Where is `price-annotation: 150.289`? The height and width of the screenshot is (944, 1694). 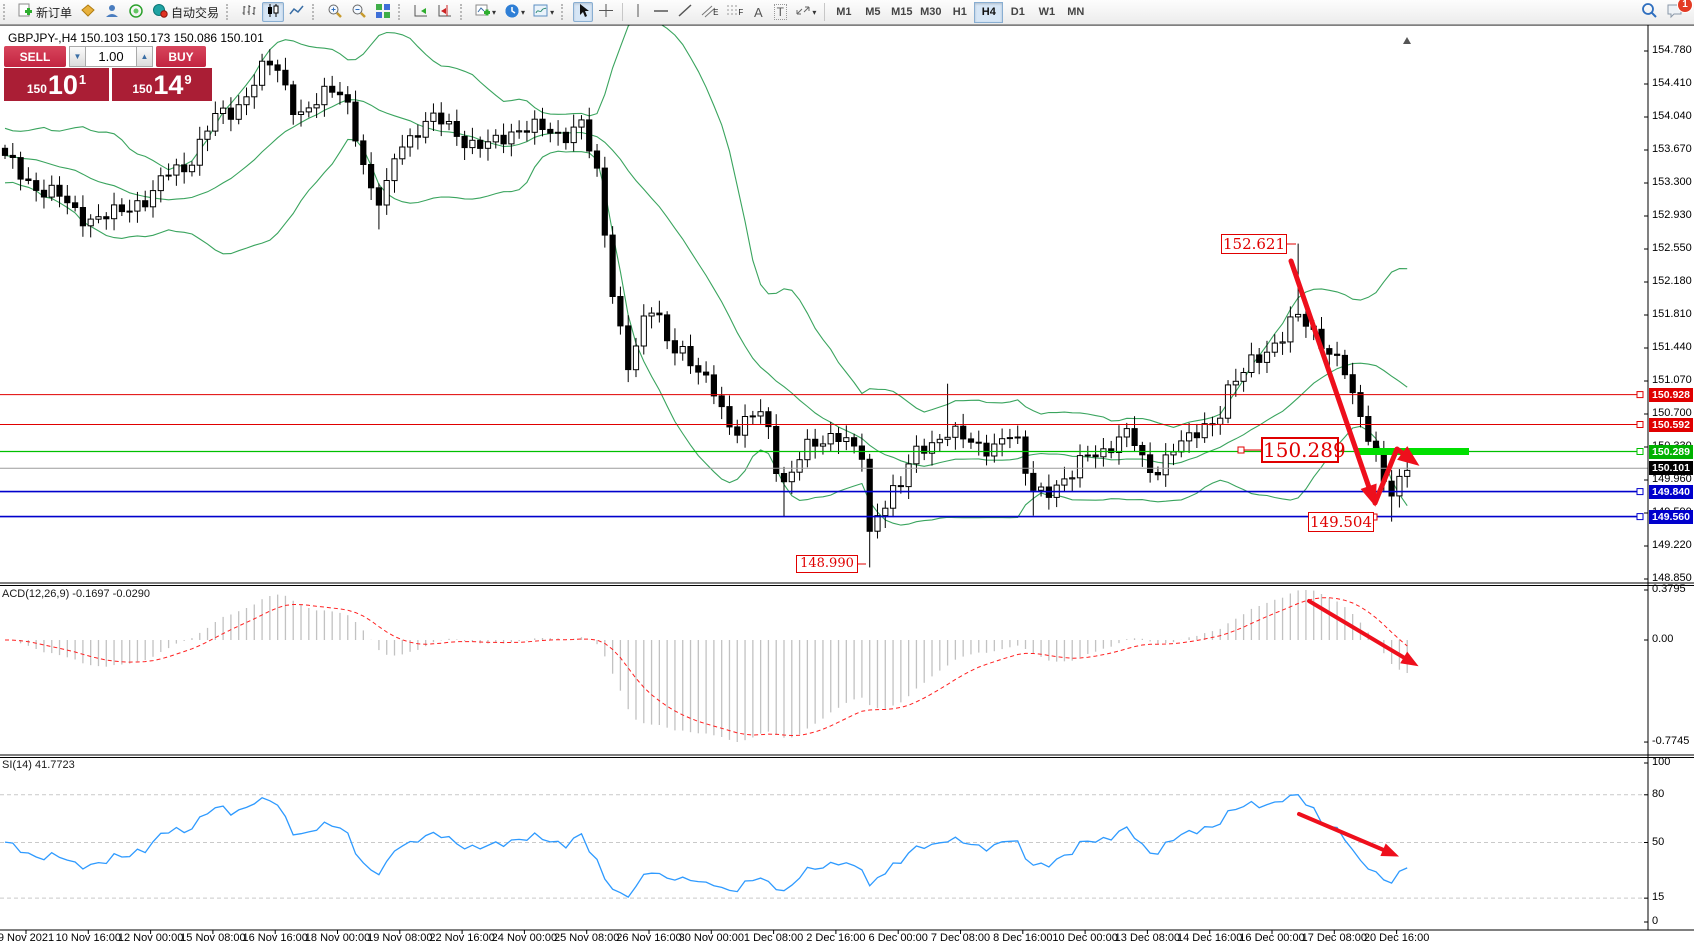 price-annotation: 150.289 is located at coordinates (1303, 450).